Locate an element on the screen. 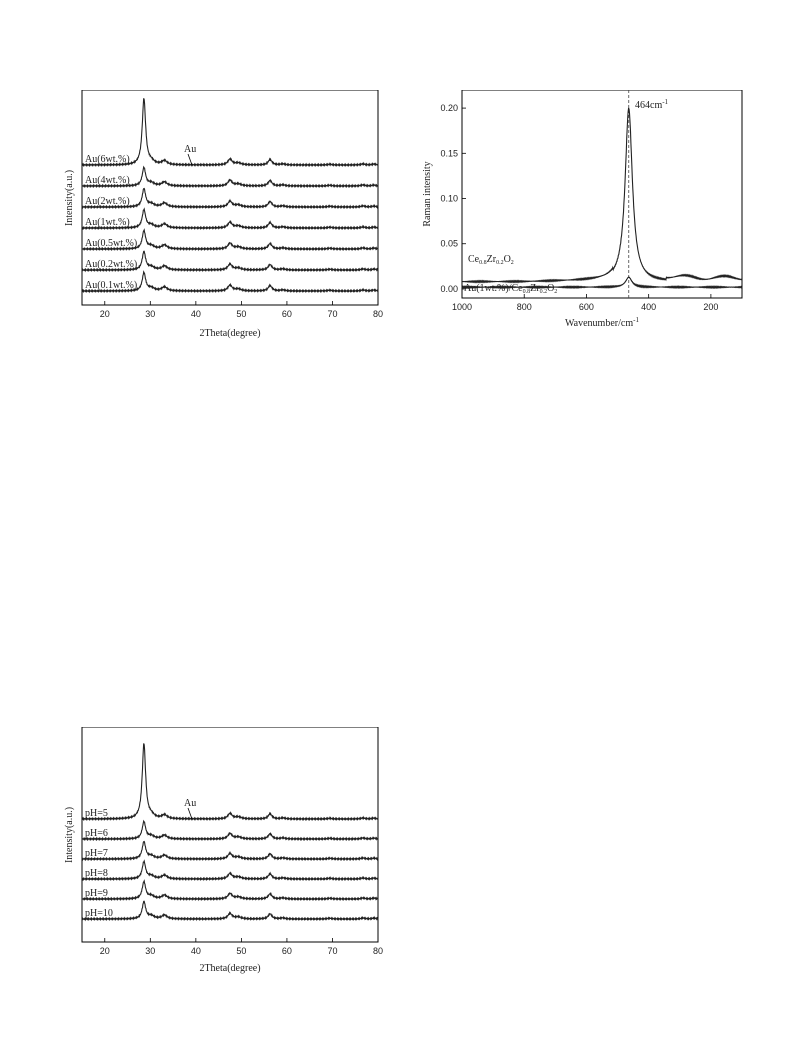 The width and height of the screenshot is (793, 1059). series-label: pH=5 is located at coordinates (96, 813).